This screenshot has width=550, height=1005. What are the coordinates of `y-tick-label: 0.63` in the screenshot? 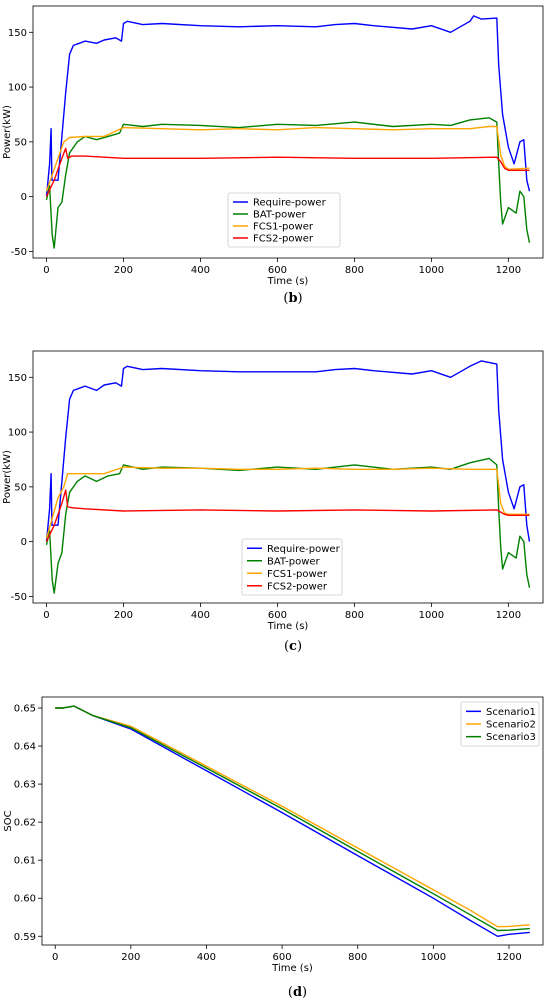 It's located at (25, 785).